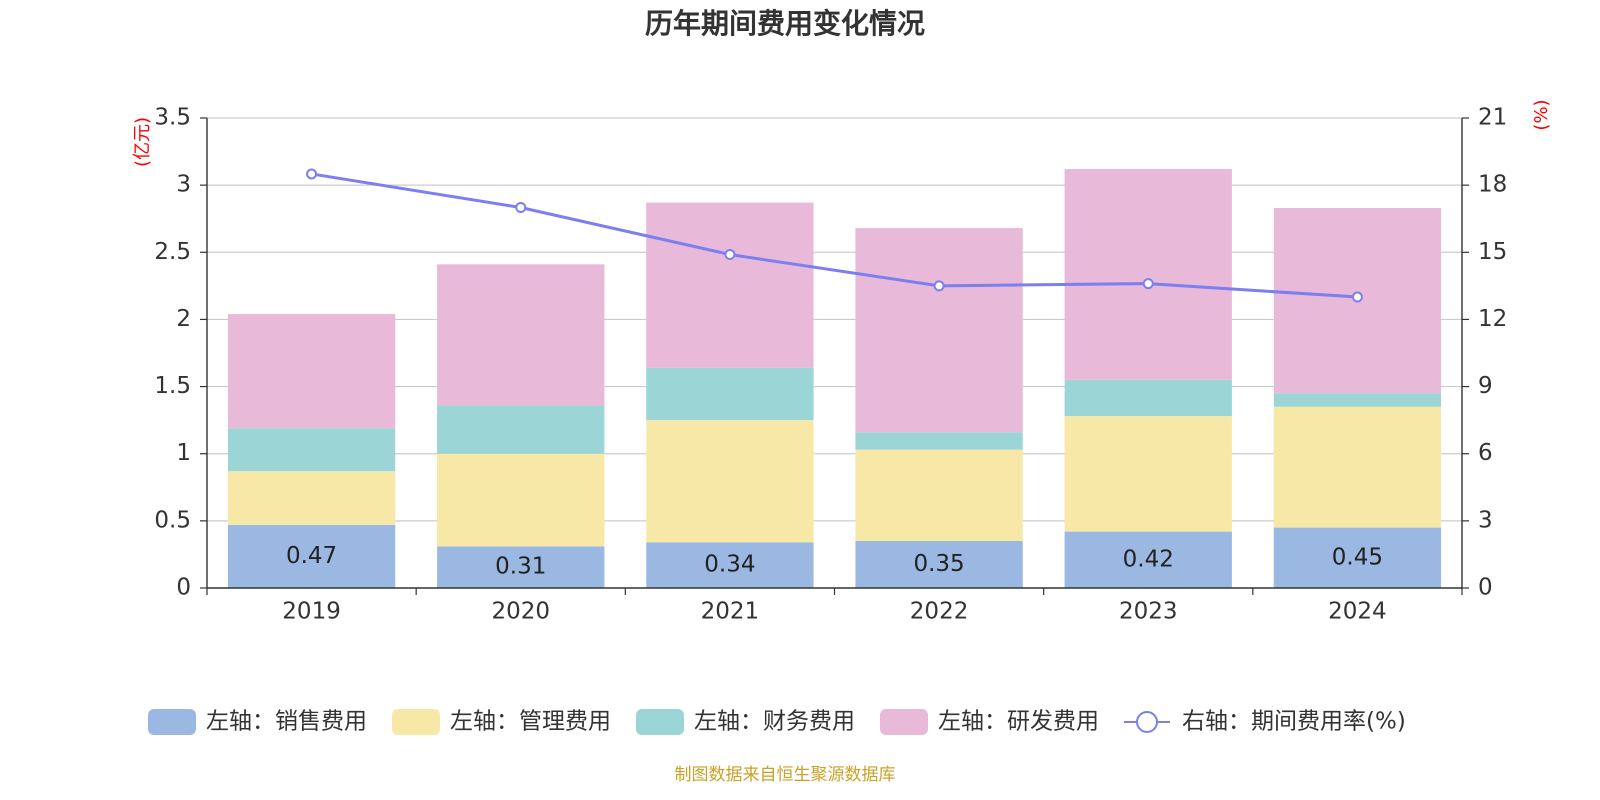  Describe the element at coordinates (1485, 386) in the screenshot. I see `right-tick-label: 9` at that location.